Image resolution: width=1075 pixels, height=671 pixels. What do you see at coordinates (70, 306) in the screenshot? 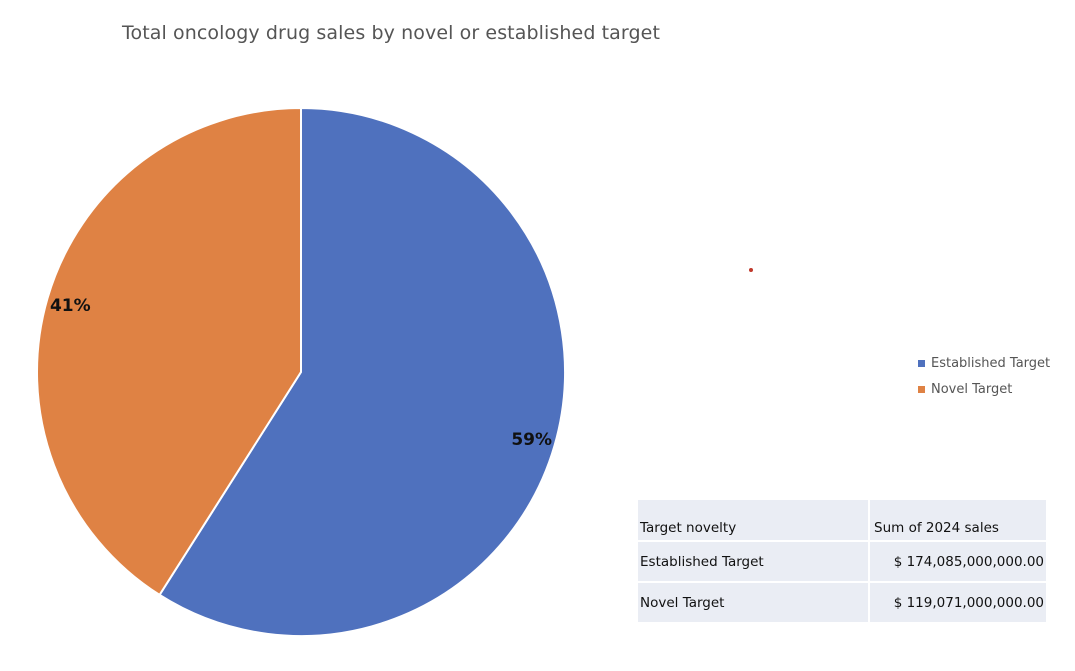
I see `data-label-novel: 41%` at bounding box center [70, 306].